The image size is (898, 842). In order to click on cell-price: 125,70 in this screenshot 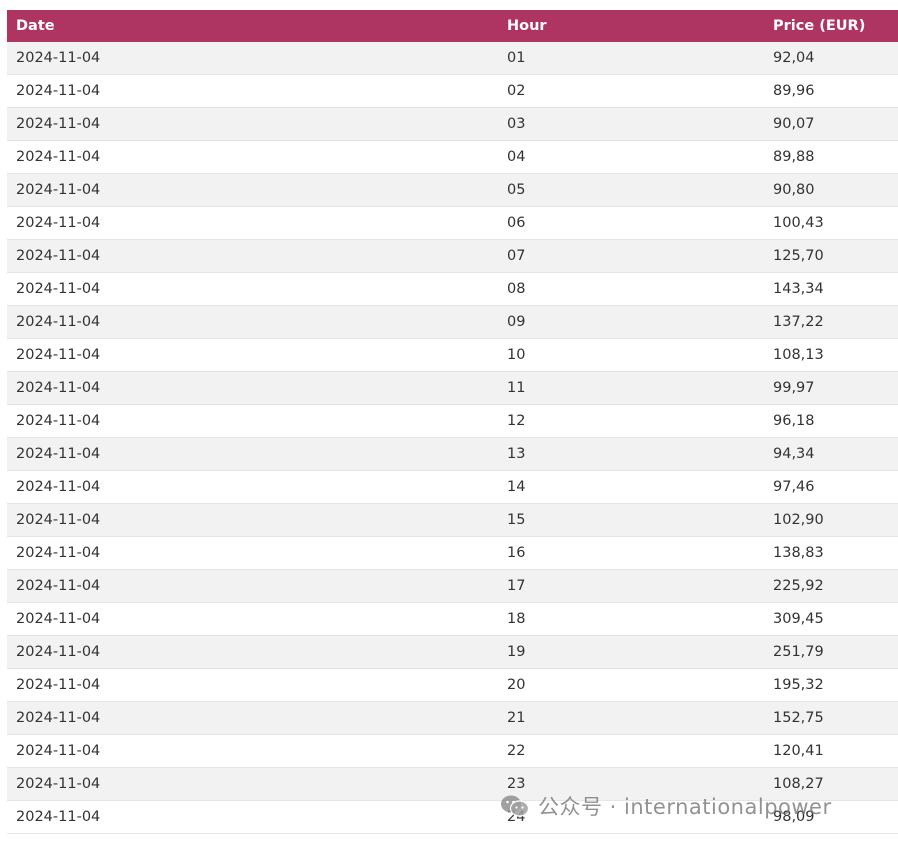, I will do `click(831, 256)`.